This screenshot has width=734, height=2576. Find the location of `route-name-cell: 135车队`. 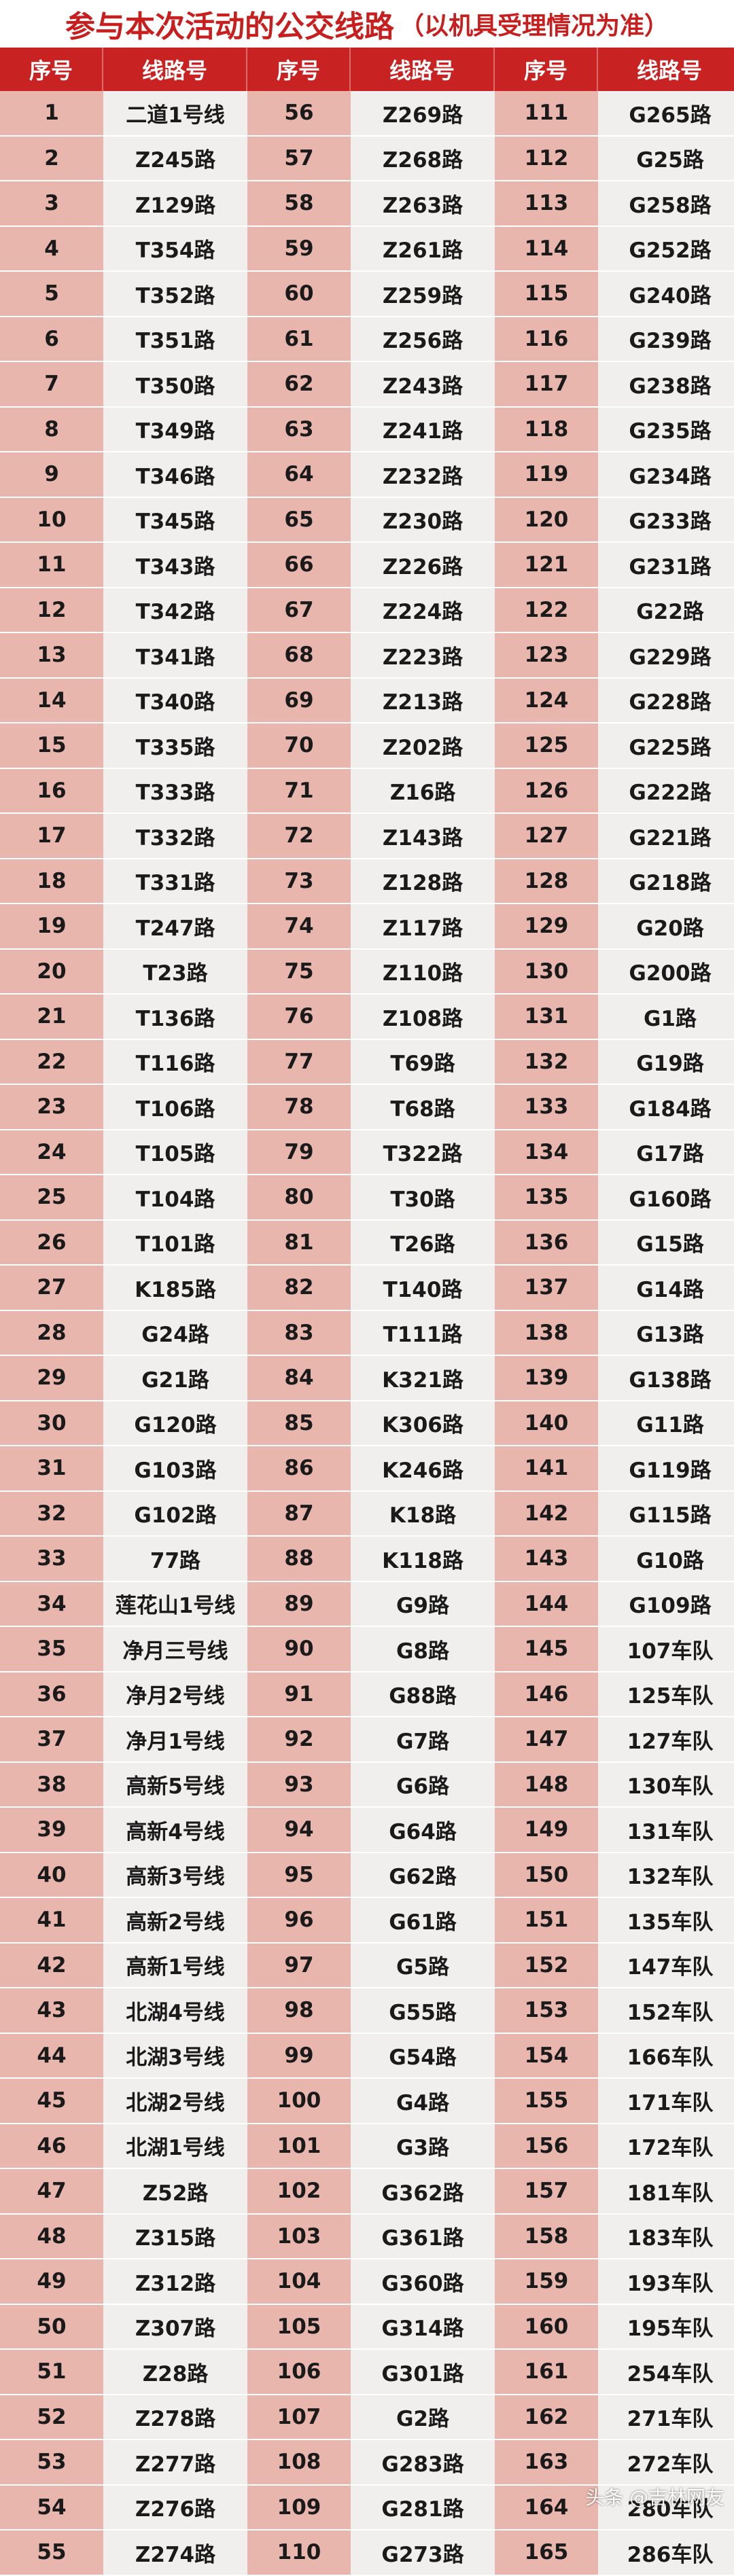

route-name-cell: 135车队 is located at coordinates (666, 1921).